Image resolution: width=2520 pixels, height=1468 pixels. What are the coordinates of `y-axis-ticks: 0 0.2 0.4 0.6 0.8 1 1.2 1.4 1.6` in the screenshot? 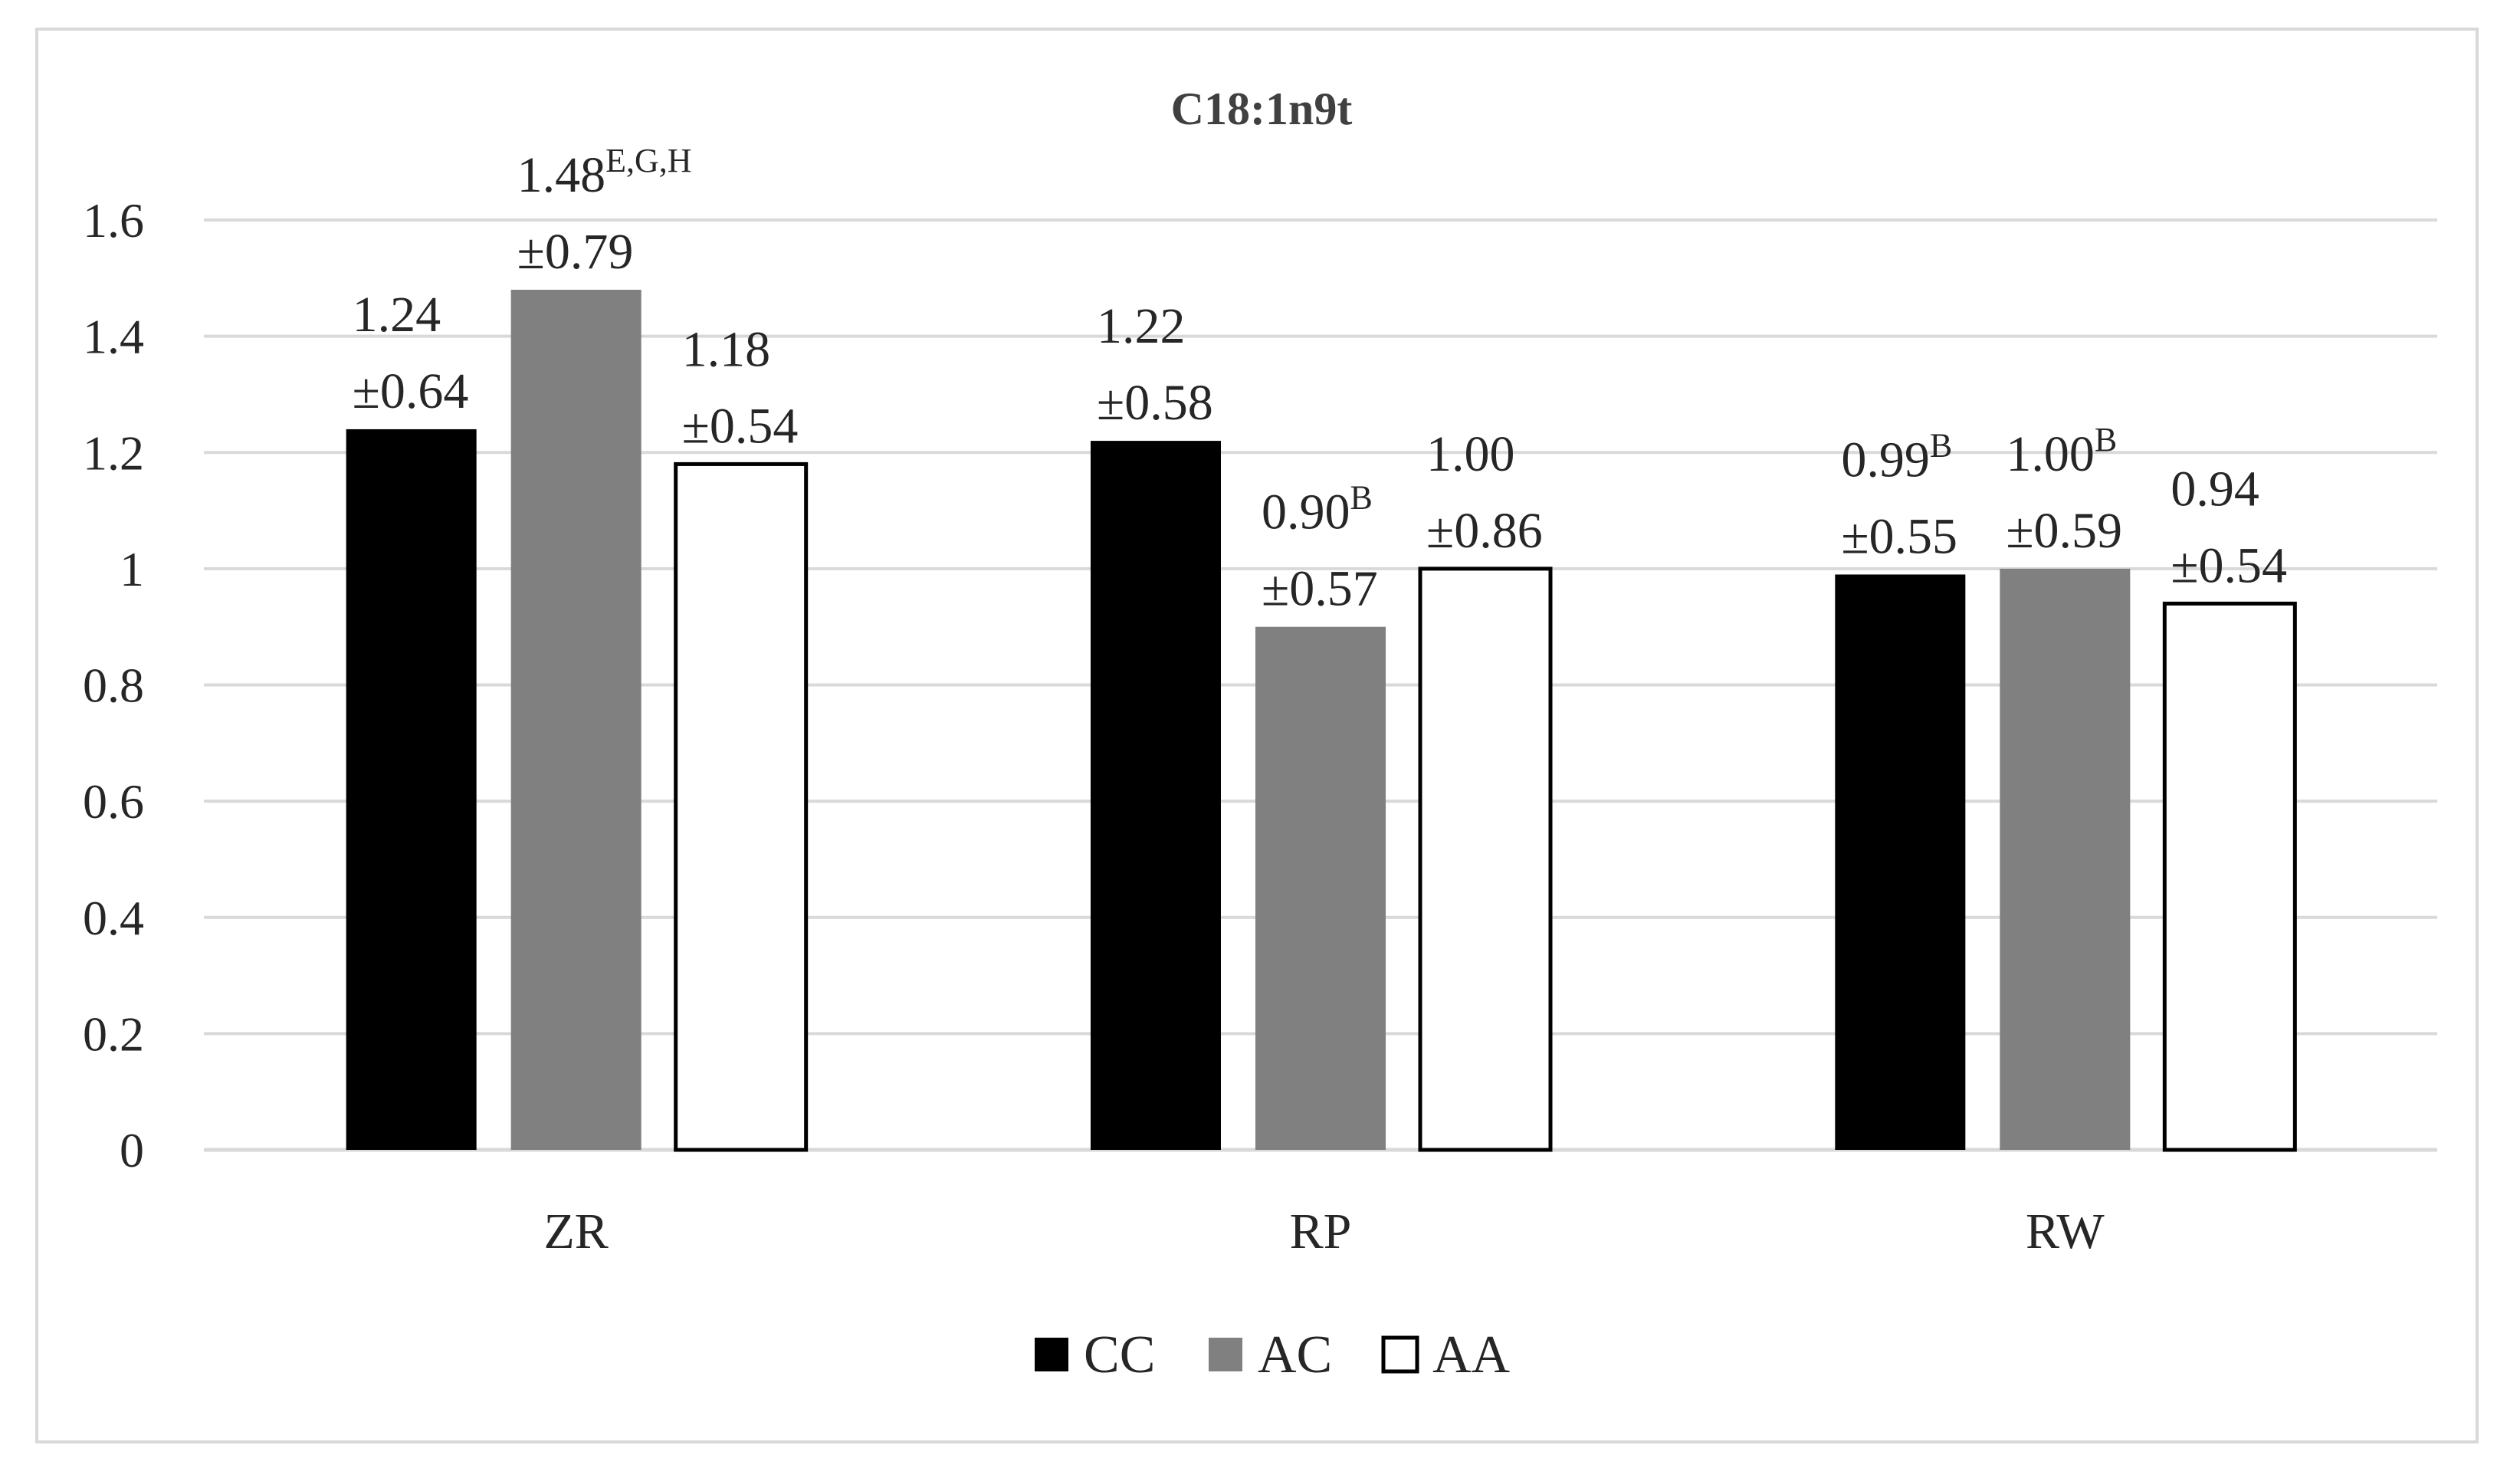 It's located at (113, 685).